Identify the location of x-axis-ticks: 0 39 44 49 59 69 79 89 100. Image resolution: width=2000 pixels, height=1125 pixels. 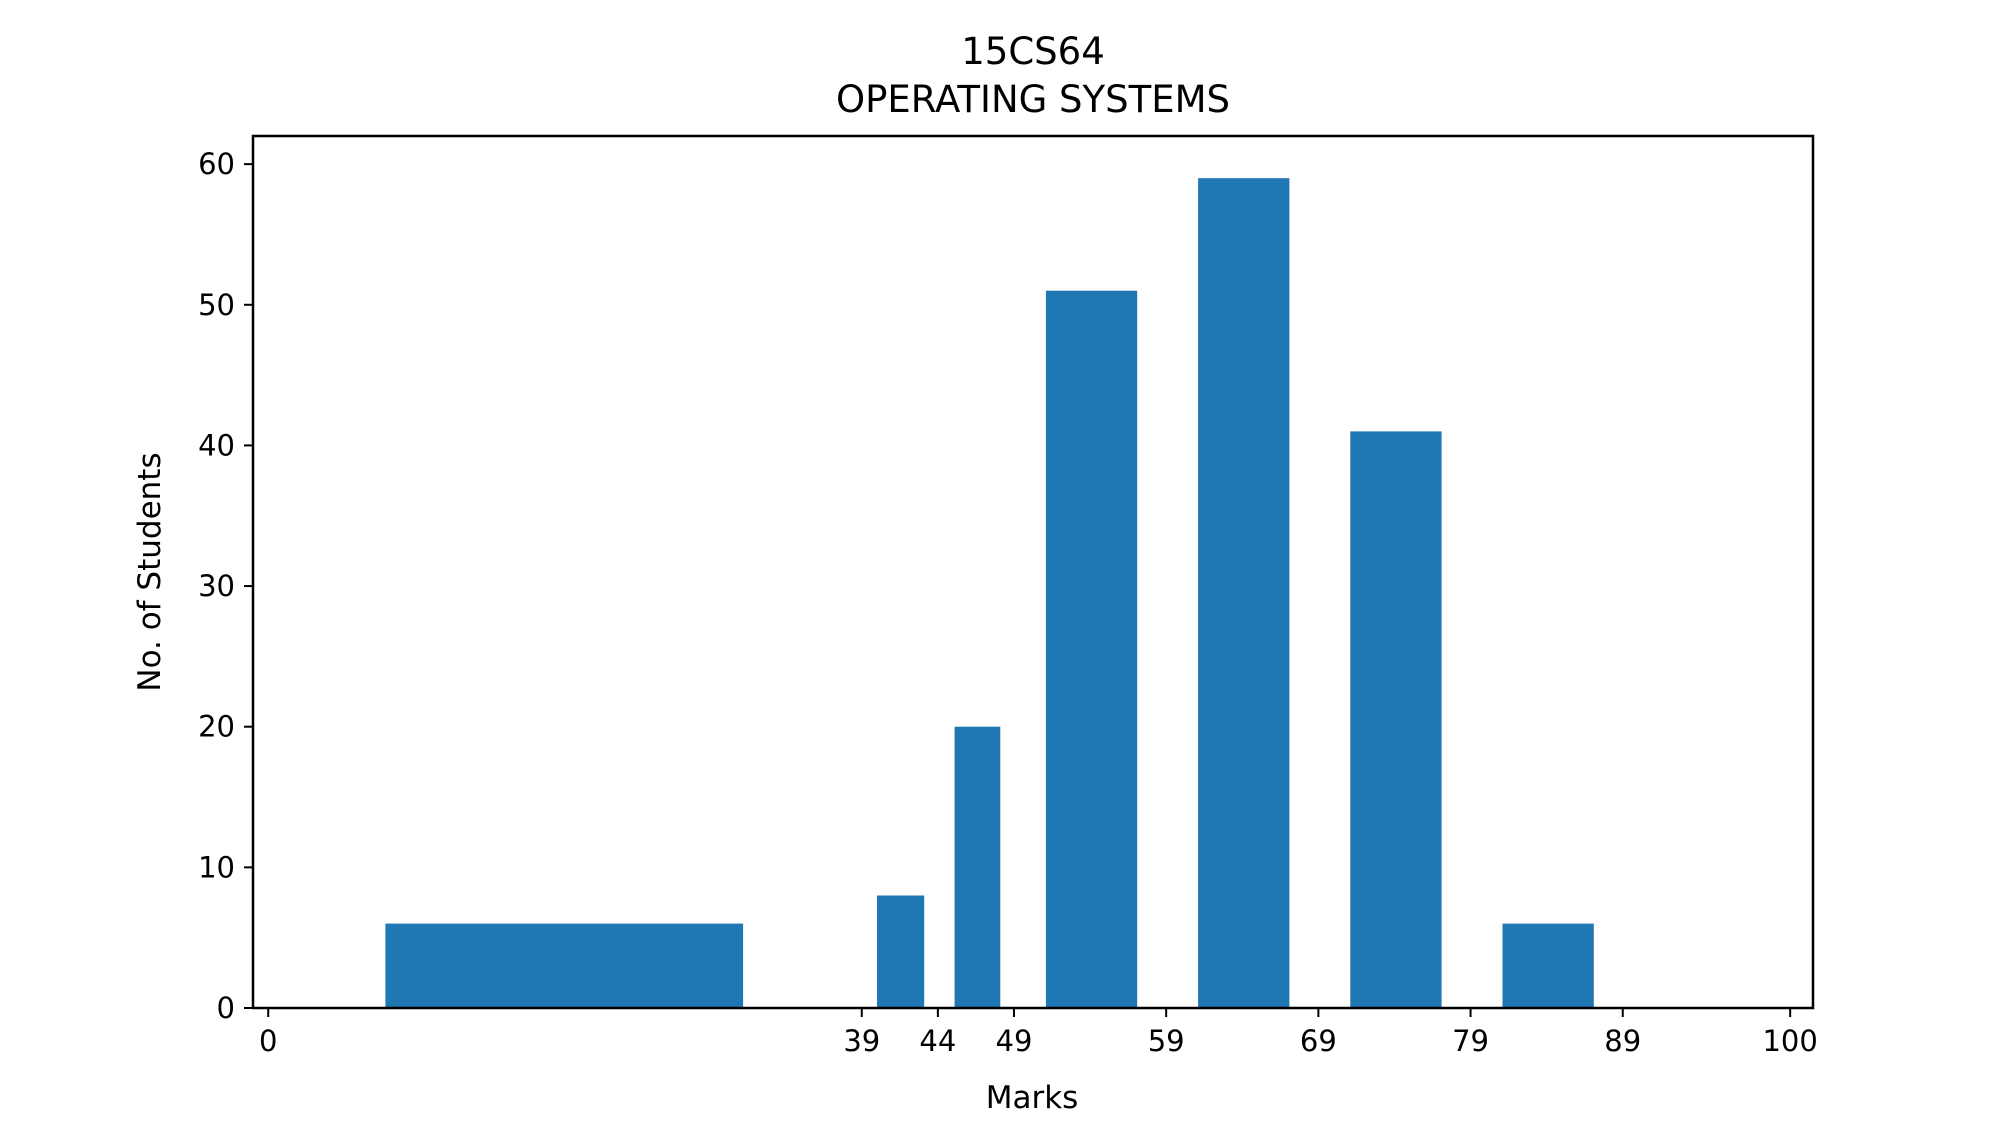
(1038, 1033).